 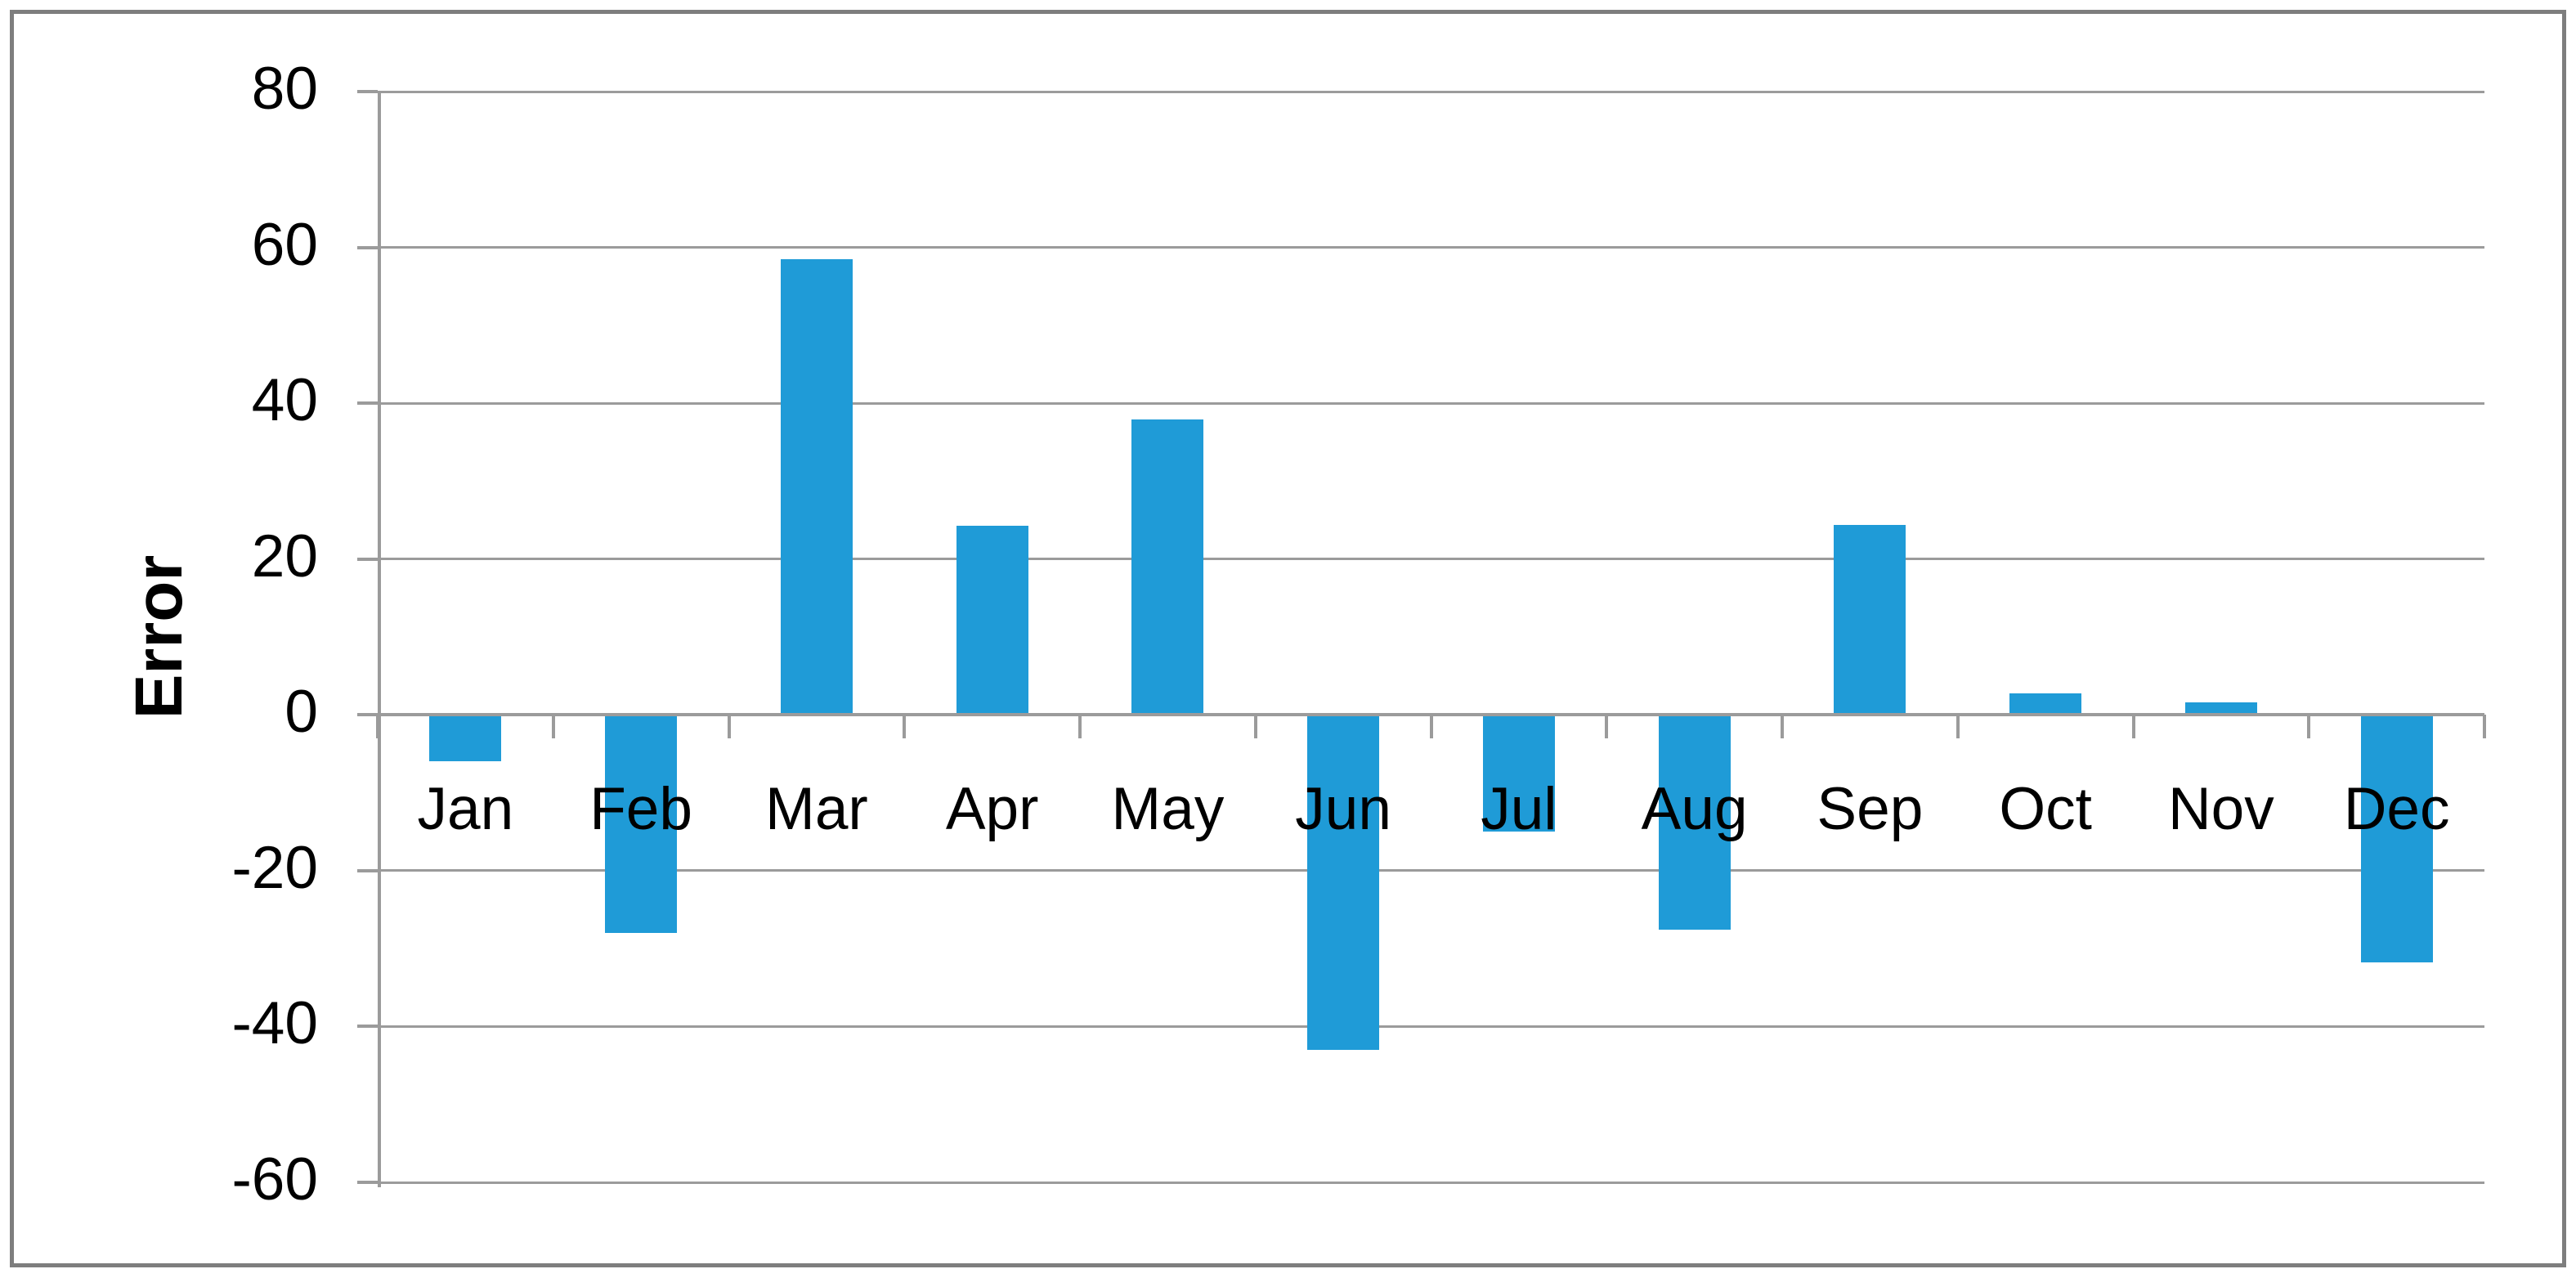 What do you see at coordinates (816, 486) in the screenshot?
I see `bar-mar` at bounding box center [816, 486].